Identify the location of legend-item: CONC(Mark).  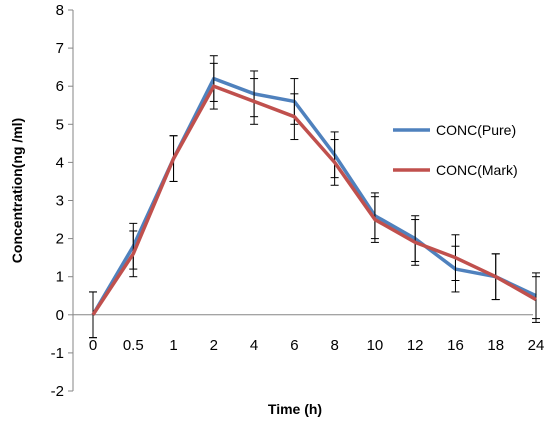
(455, 170).